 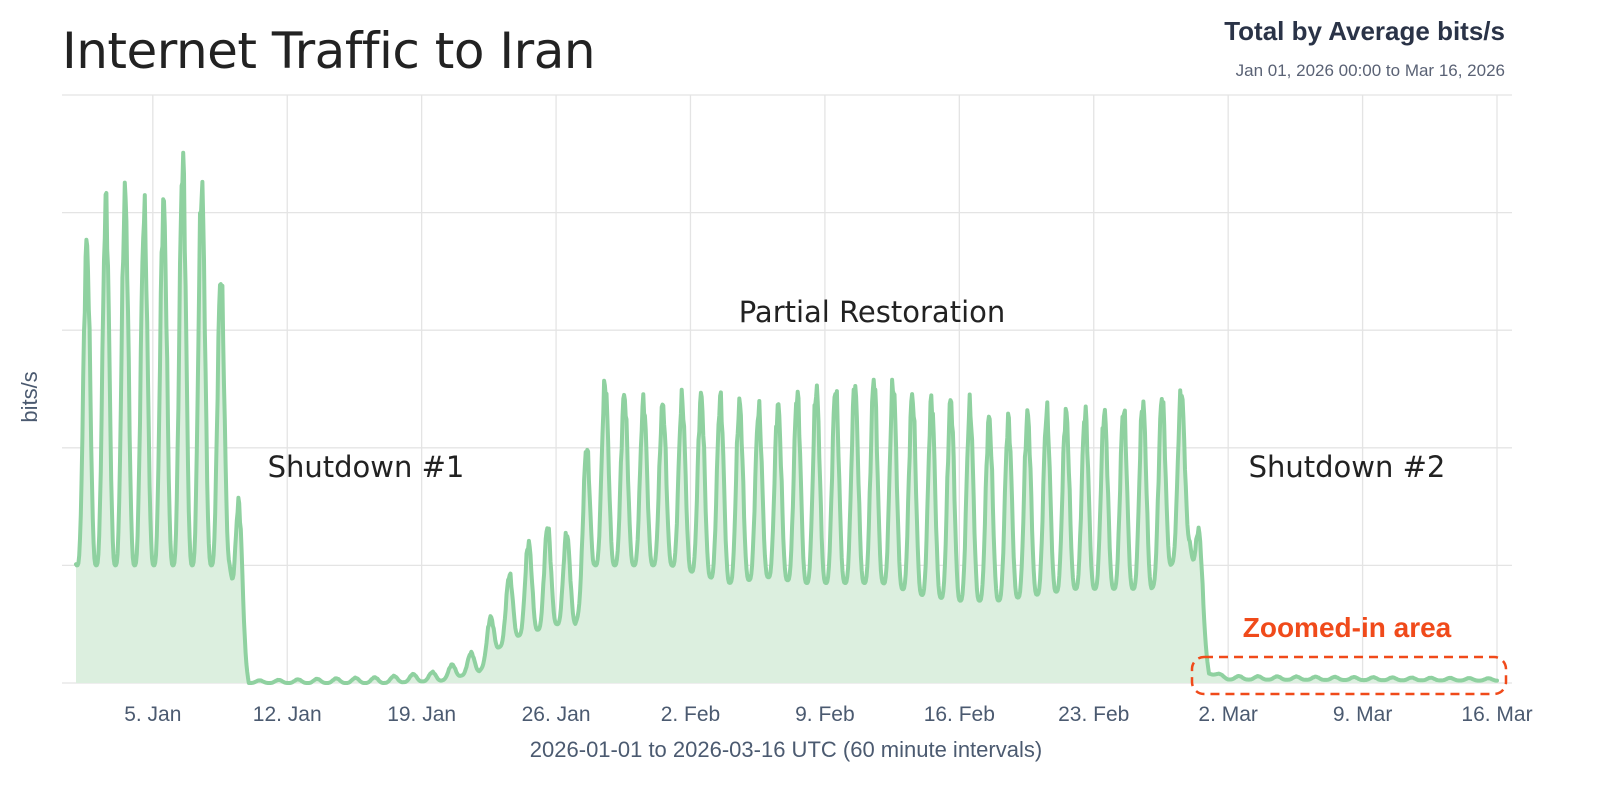 I want to click on x-tick-label: 2. Mar, so click(x=1228, y=714).